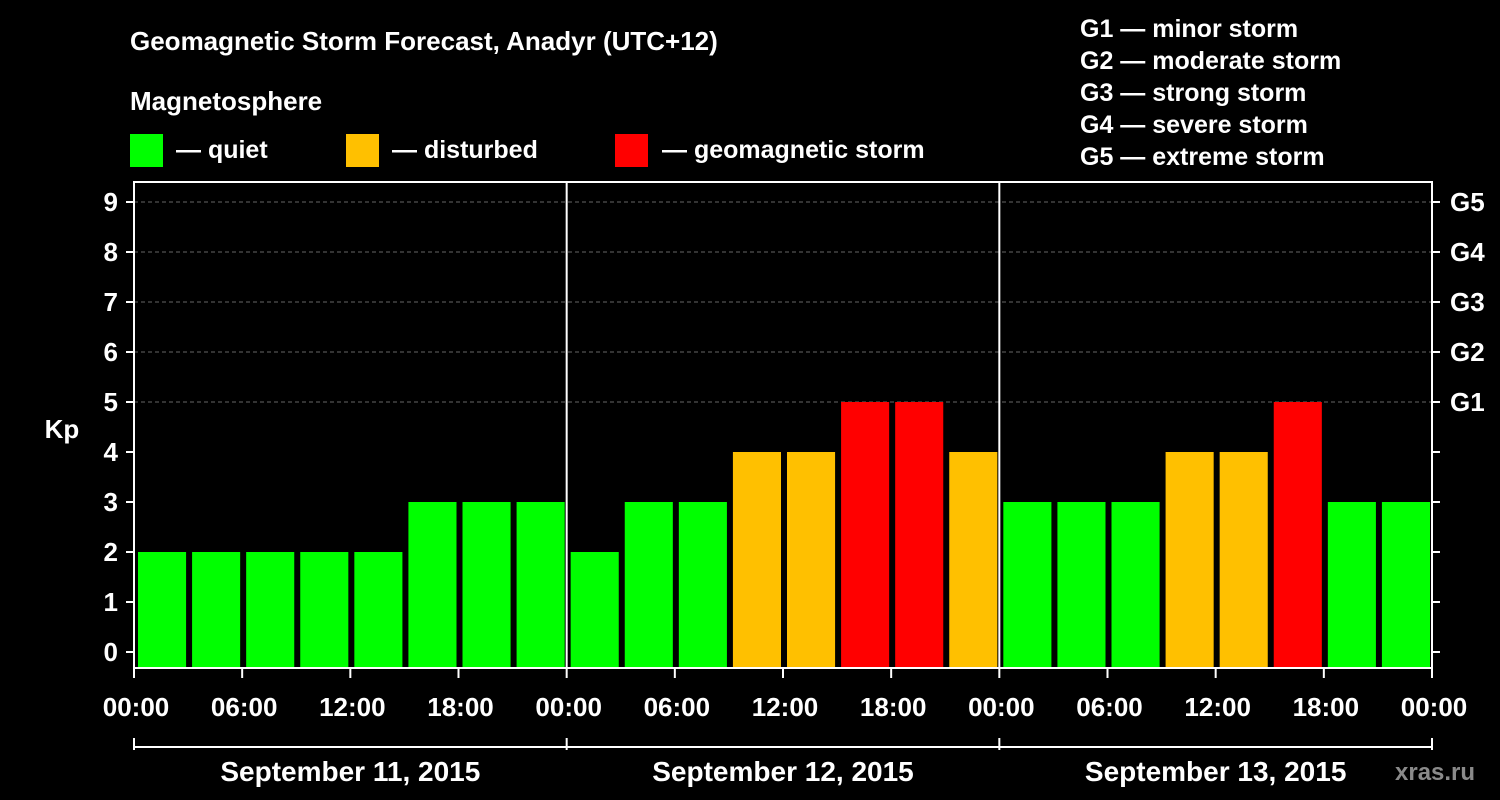  Describe the element at coordinates (893, 707) in the screenshot. I see `x-tick-label-7: 18:00` at that location.